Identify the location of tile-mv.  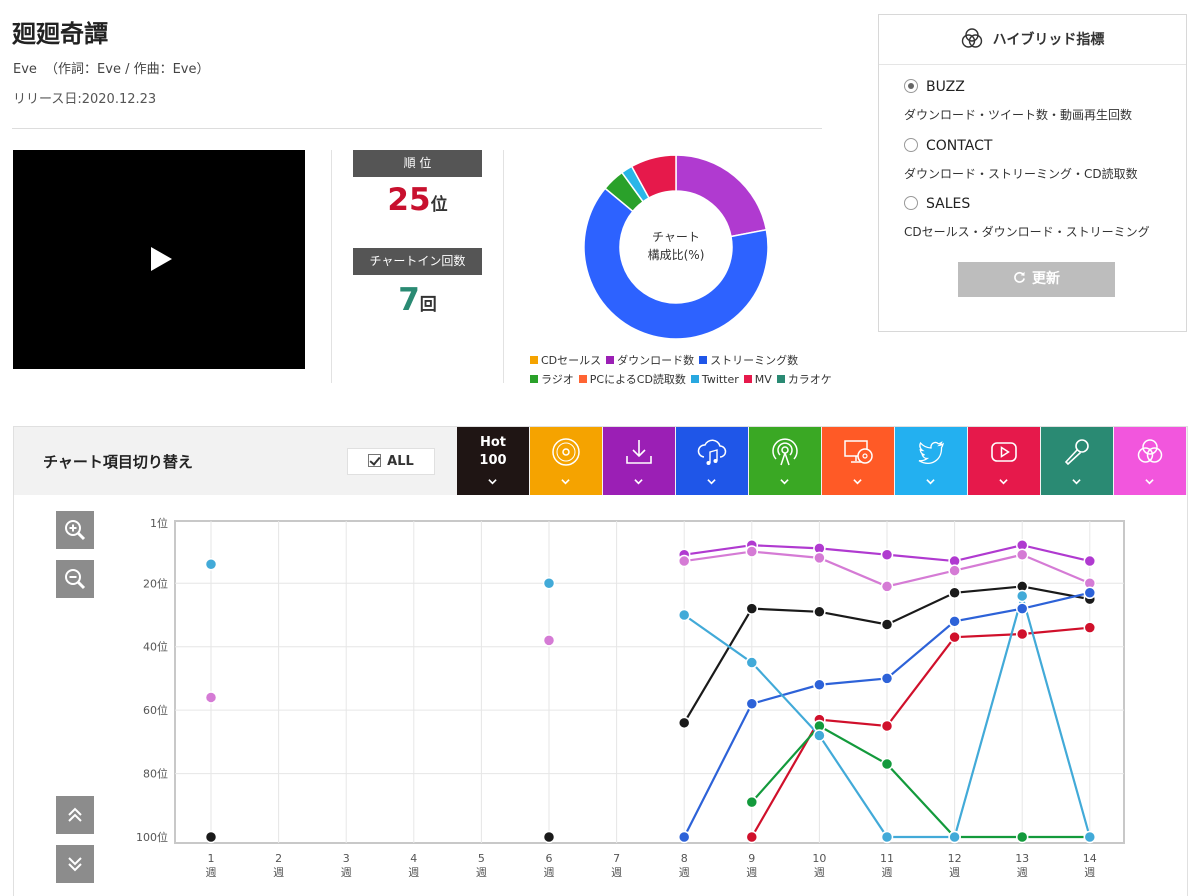
(1004, 461).